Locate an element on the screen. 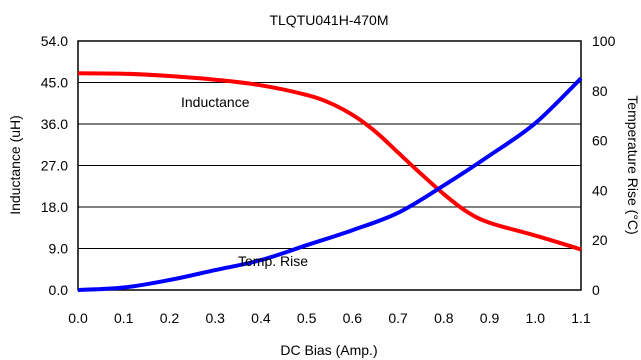 The width and height of the screenshot is (641, 360). annotation-temp-rise: Temp. Rise is located at coordinates (273, 261).